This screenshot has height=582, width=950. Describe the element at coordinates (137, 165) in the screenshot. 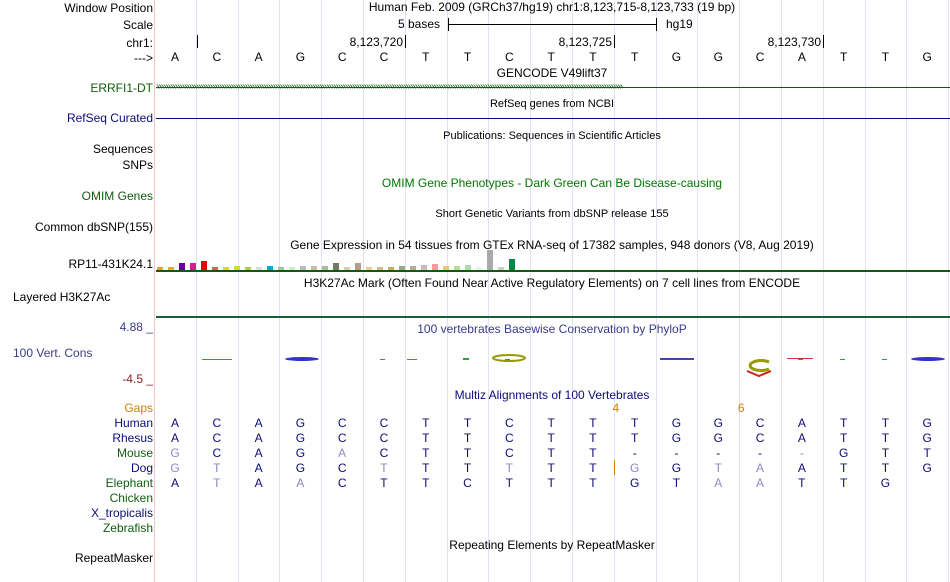

I see `publications-snps-label: SNPs` at that location.